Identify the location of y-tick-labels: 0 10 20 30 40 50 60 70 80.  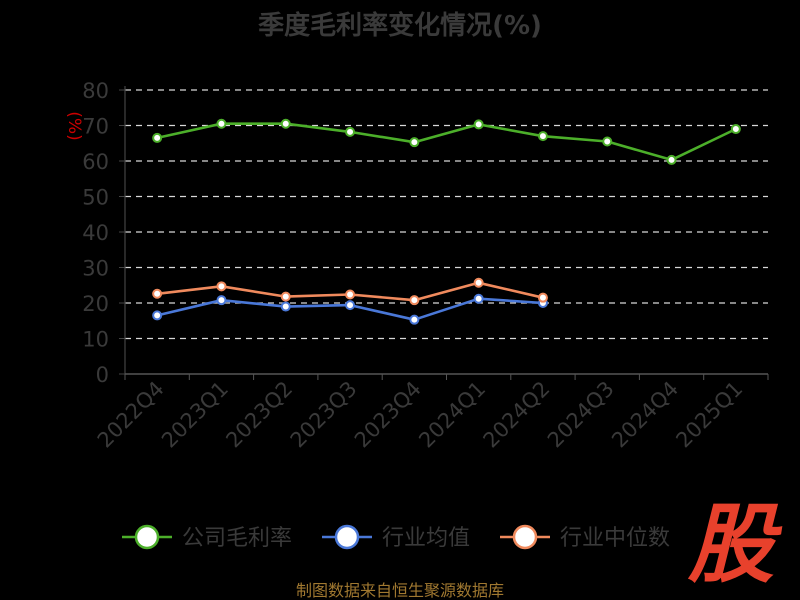
(95, 233).